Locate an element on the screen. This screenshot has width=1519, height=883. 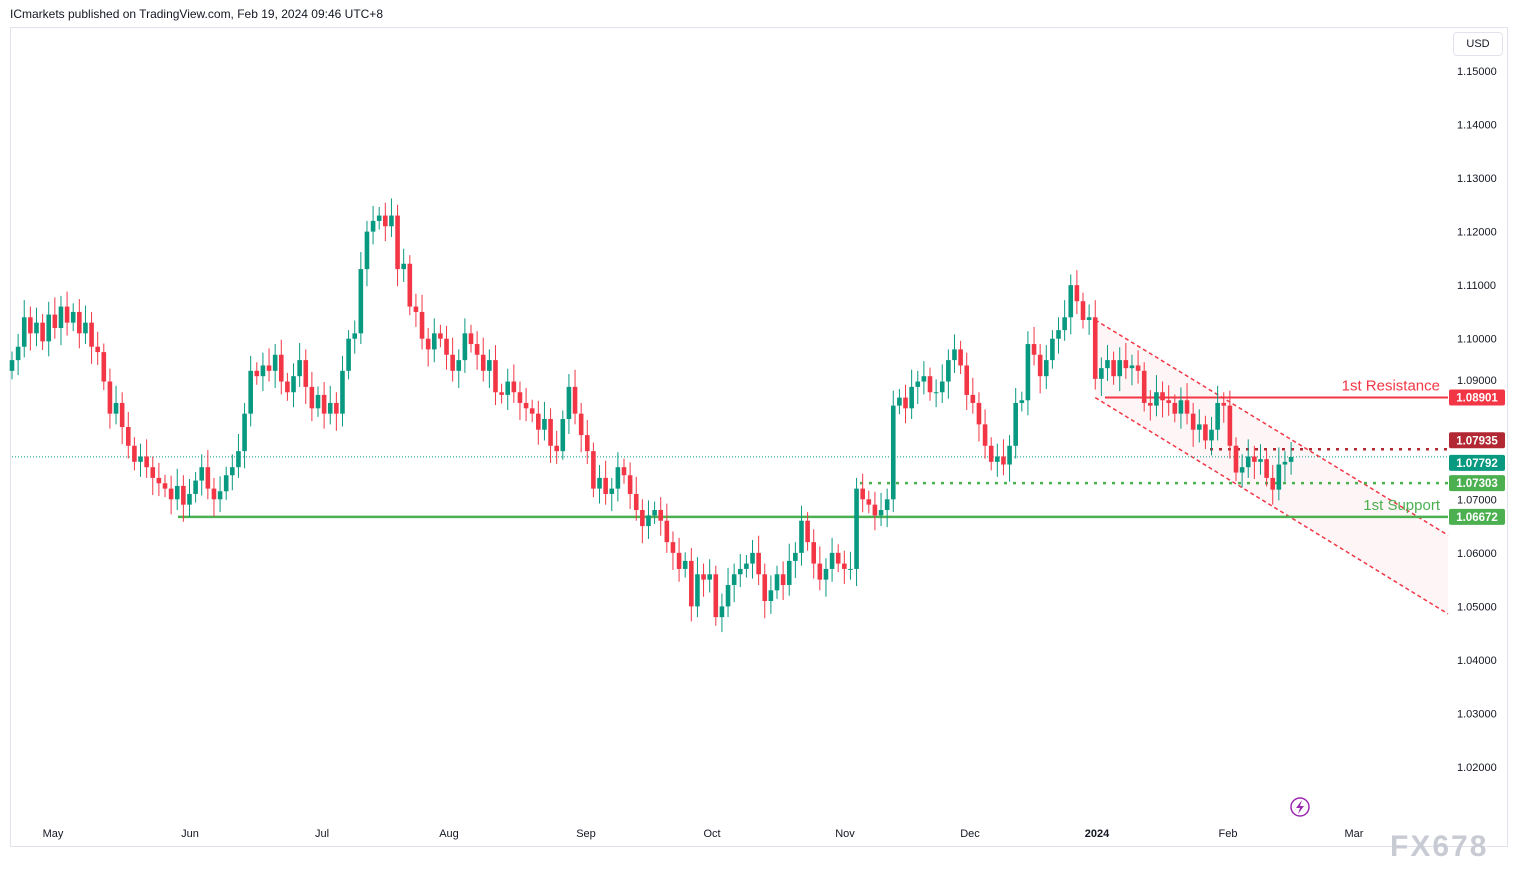
lightning-icon-bolt is located at coordinates (1300, 807).